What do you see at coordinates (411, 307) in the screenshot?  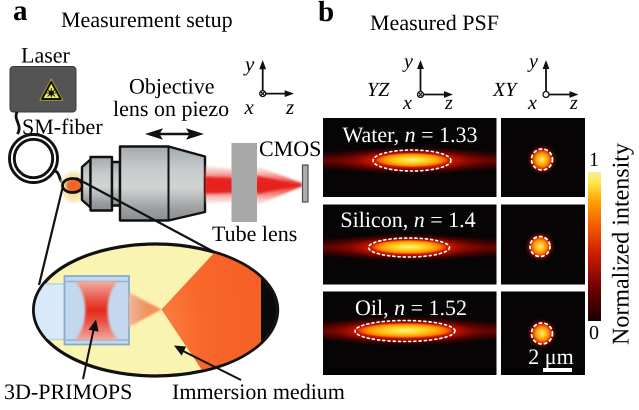 I see `svg-text: Oil, n = 1.52` at bounding box center [411, 307].